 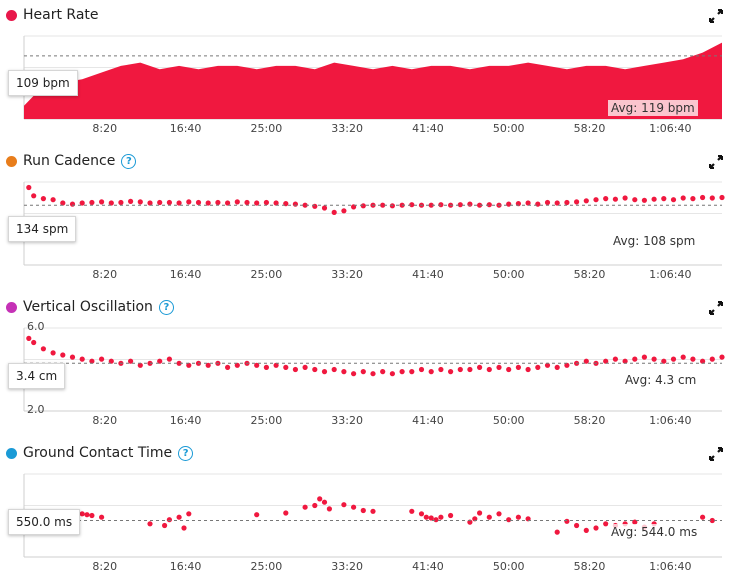 What do you see at coordinates (37, 376) in the screenshot?
I see `current-value-label: 3.4 cm` at bounding box center [37, 376].